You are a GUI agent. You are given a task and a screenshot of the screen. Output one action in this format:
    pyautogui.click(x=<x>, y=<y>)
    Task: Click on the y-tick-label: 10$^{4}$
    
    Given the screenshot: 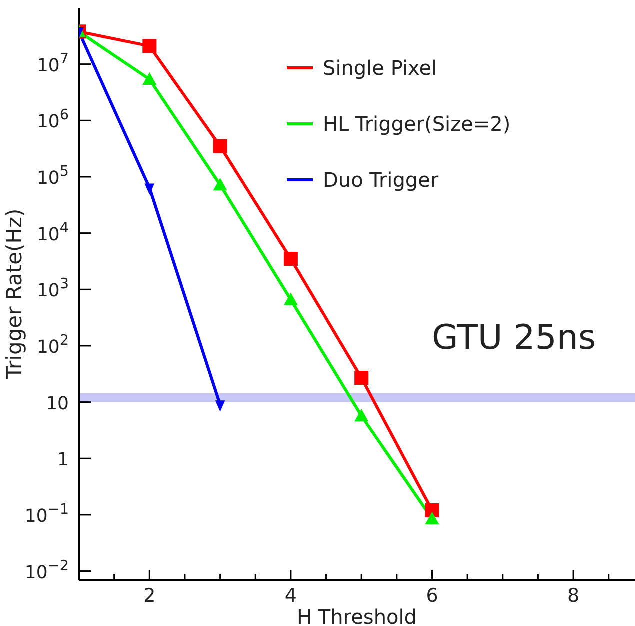 What is the action you would take?
    pyautogui.click(x=52, y=233)
    